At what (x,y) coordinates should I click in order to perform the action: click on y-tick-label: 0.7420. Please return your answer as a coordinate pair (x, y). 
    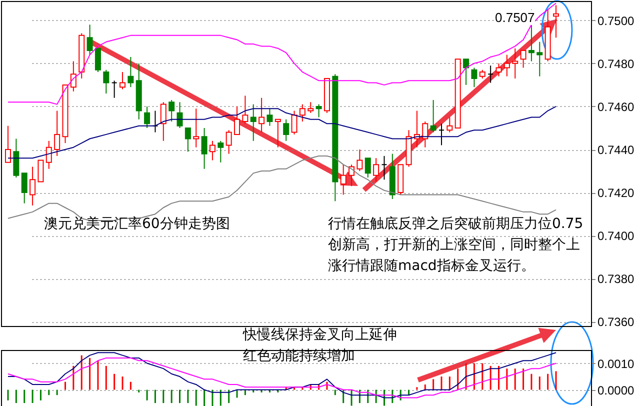
    Looking at the image, I should click on (616, 193).